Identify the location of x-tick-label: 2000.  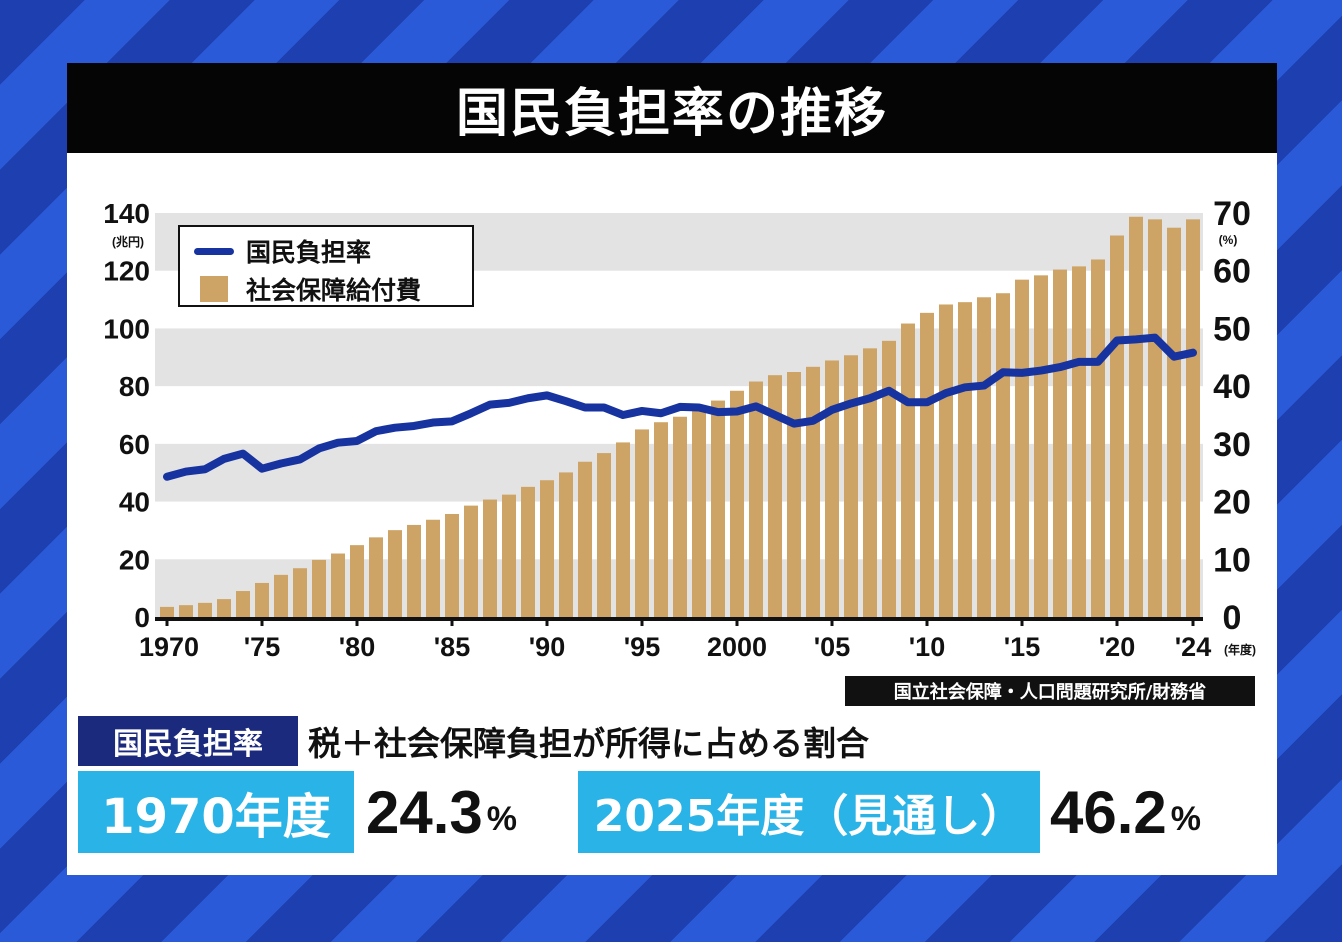
(737, 647).